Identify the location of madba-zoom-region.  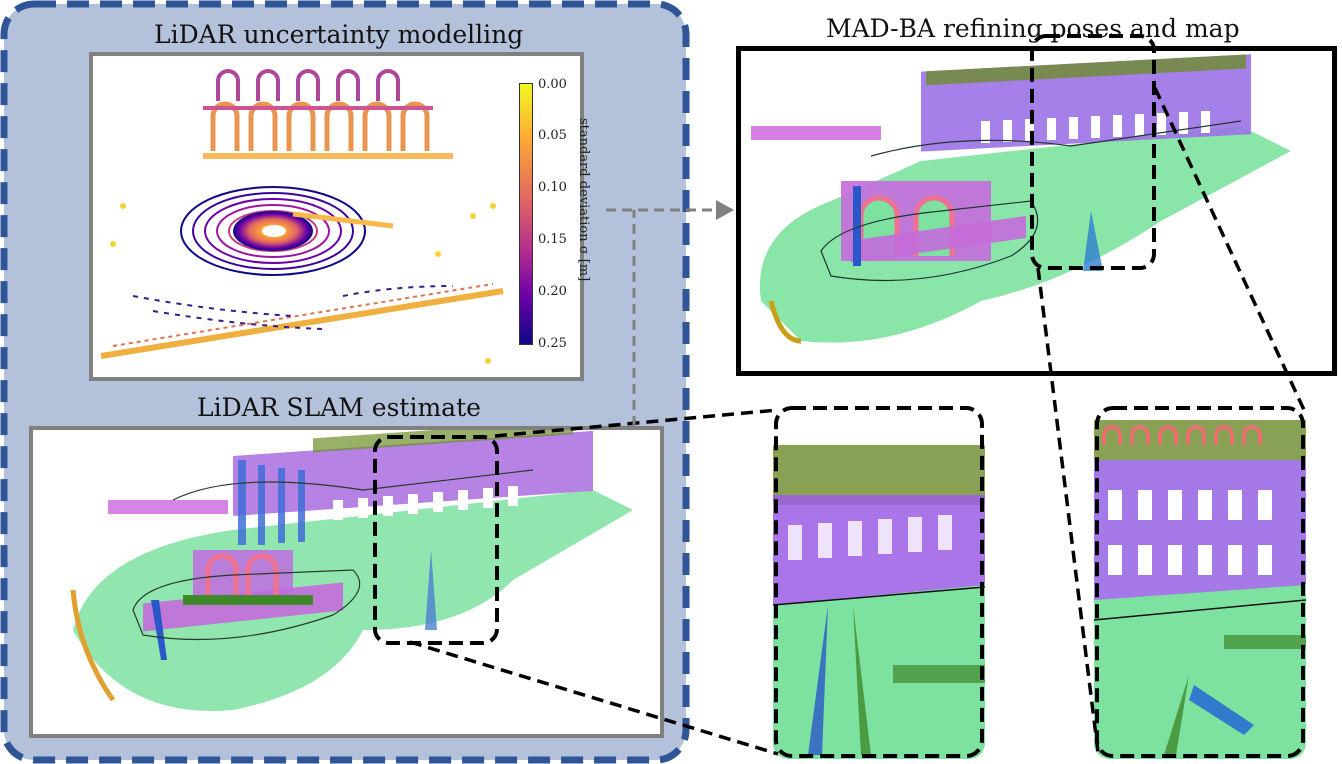
(1093, 152).